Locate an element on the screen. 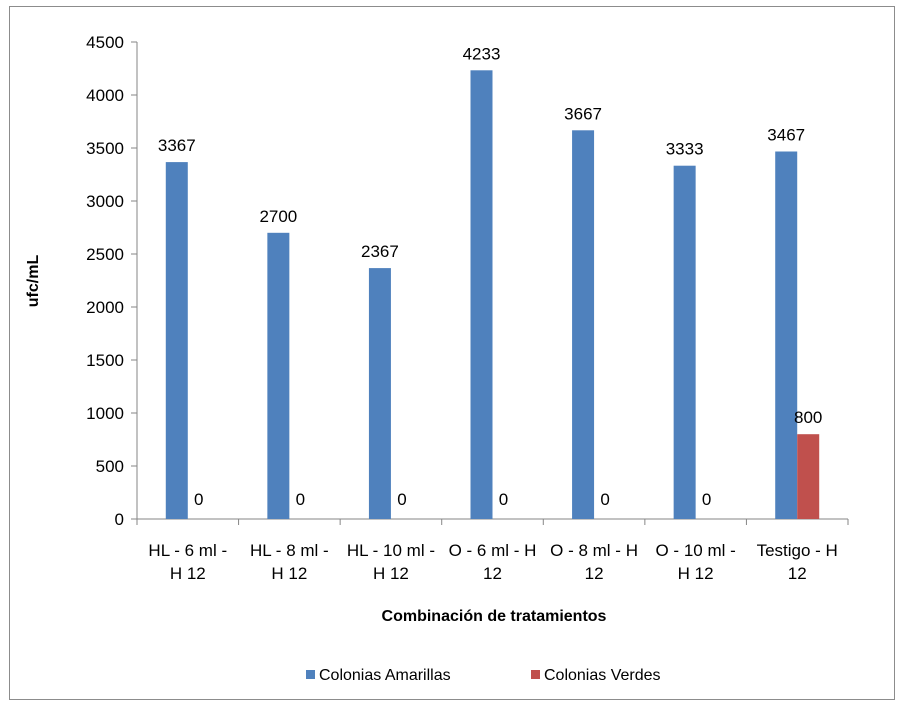 The height and width of the screenshot is (708, 901). data-label: 800 is located at coordinates (808, 417).